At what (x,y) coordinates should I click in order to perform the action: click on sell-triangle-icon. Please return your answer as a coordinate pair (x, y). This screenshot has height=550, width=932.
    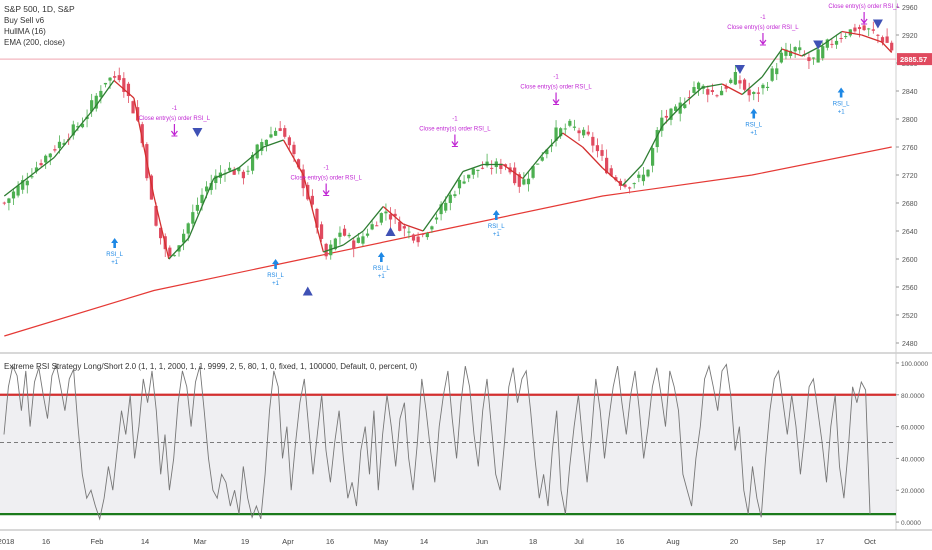
    Looking at the image, I should click on (818, 45).